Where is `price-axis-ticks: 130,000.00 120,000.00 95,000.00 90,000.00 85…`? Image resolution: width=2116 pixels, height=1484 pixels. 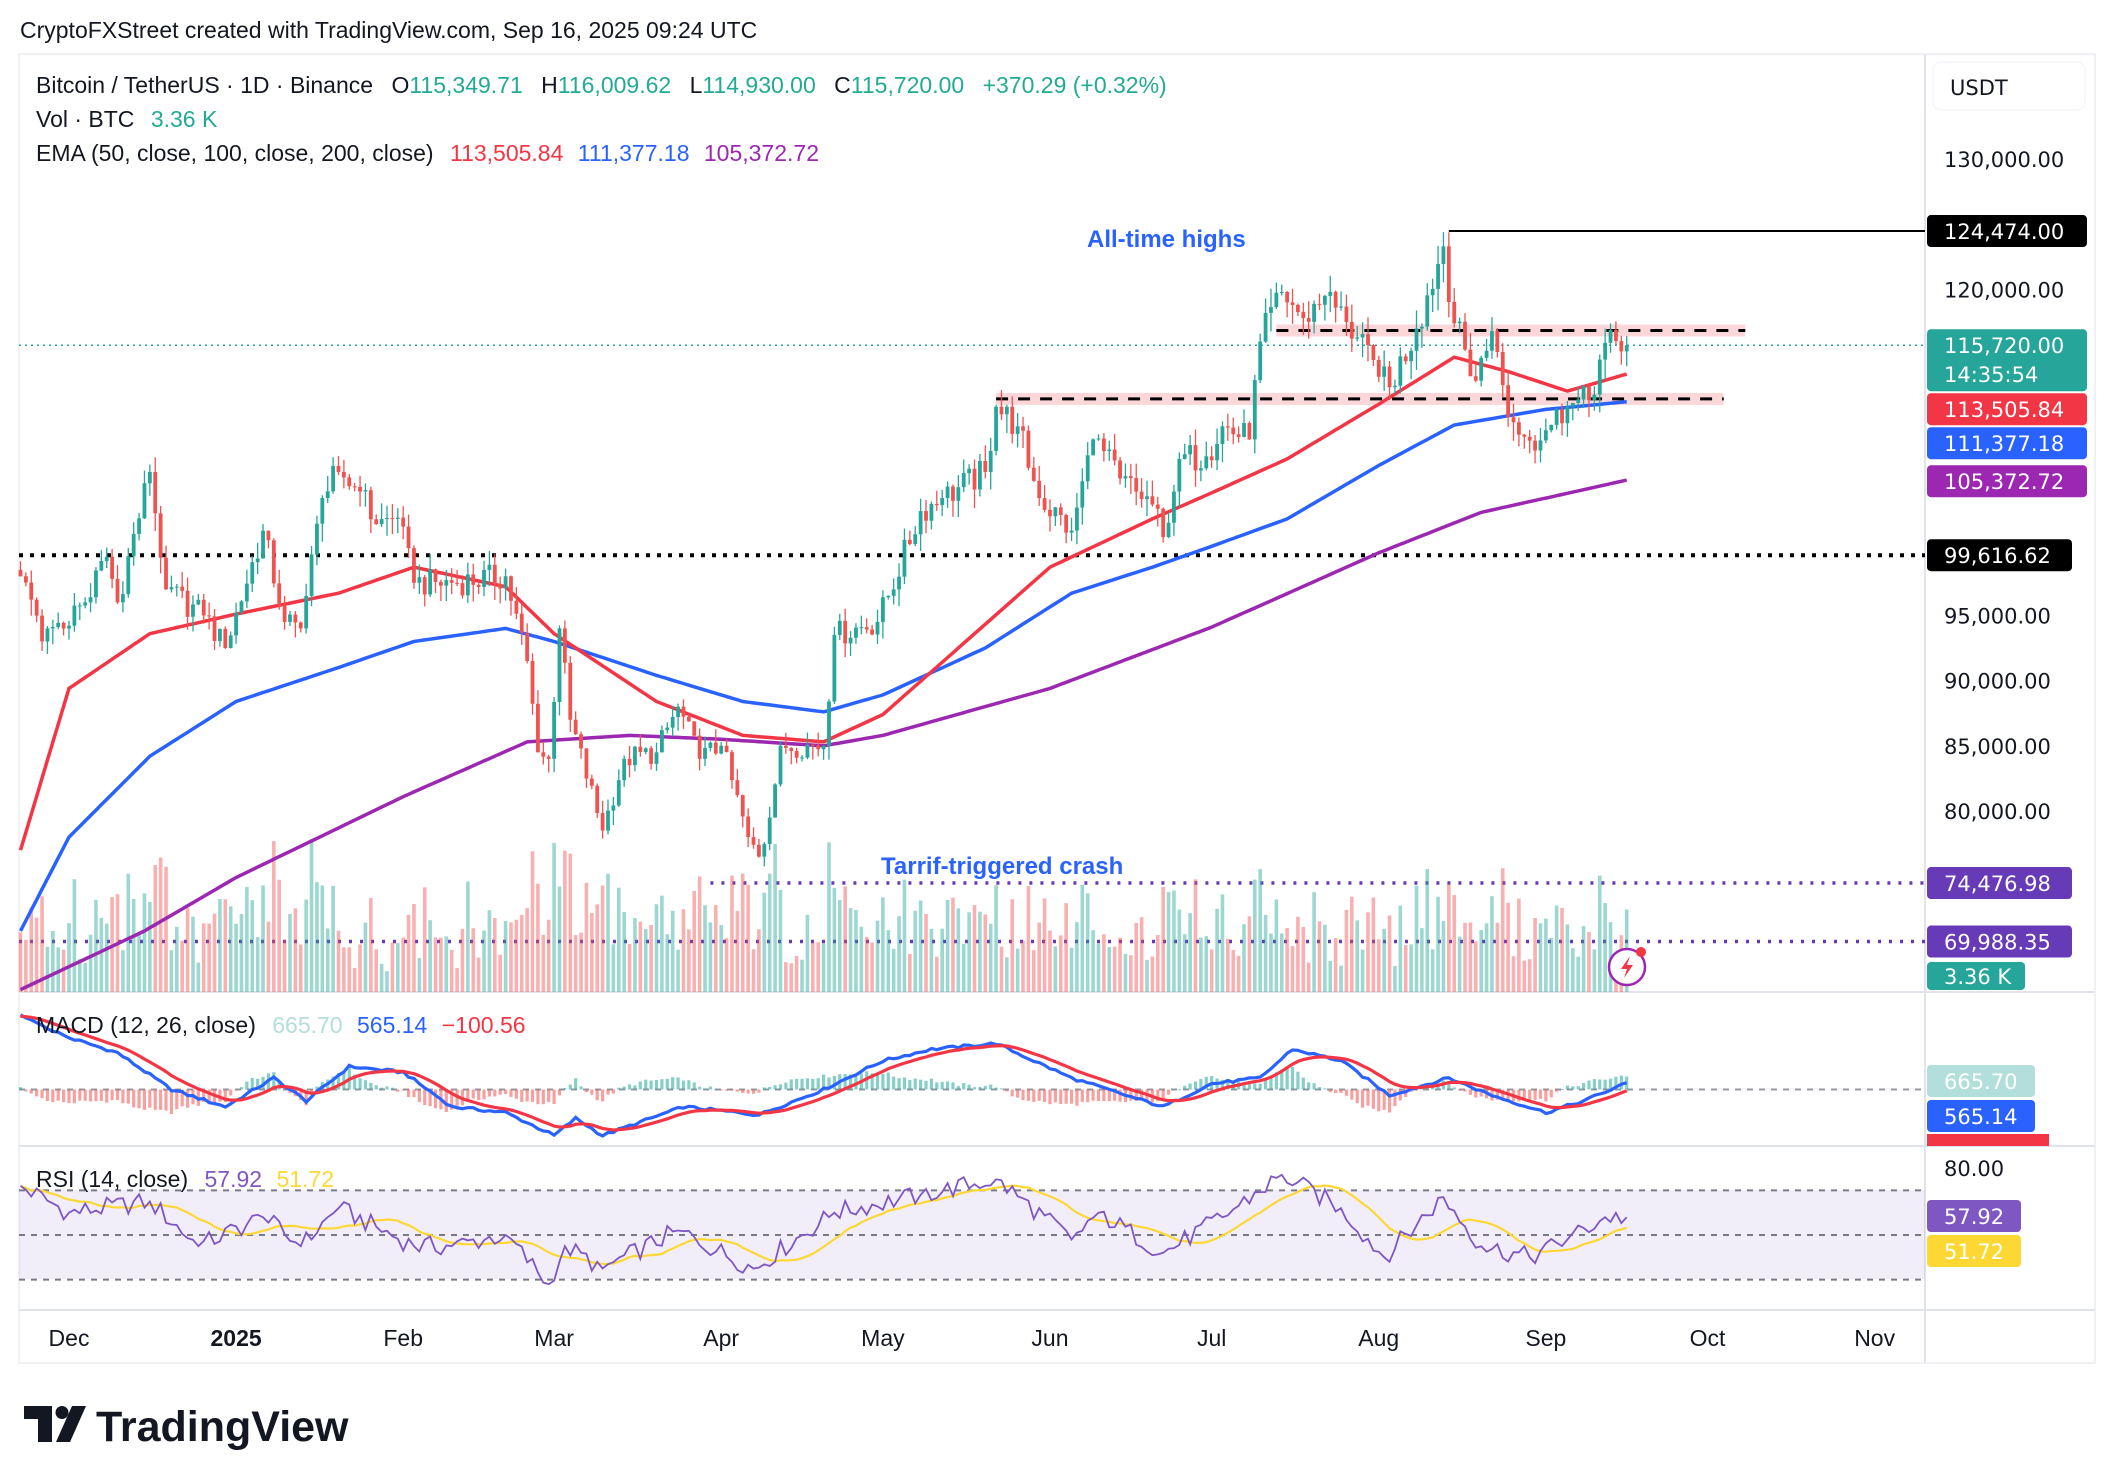
price-axis-ticks: 130,000.00 120,000.00 95,000.00 90,000.00 85… is located at coordinates (2004, 664).